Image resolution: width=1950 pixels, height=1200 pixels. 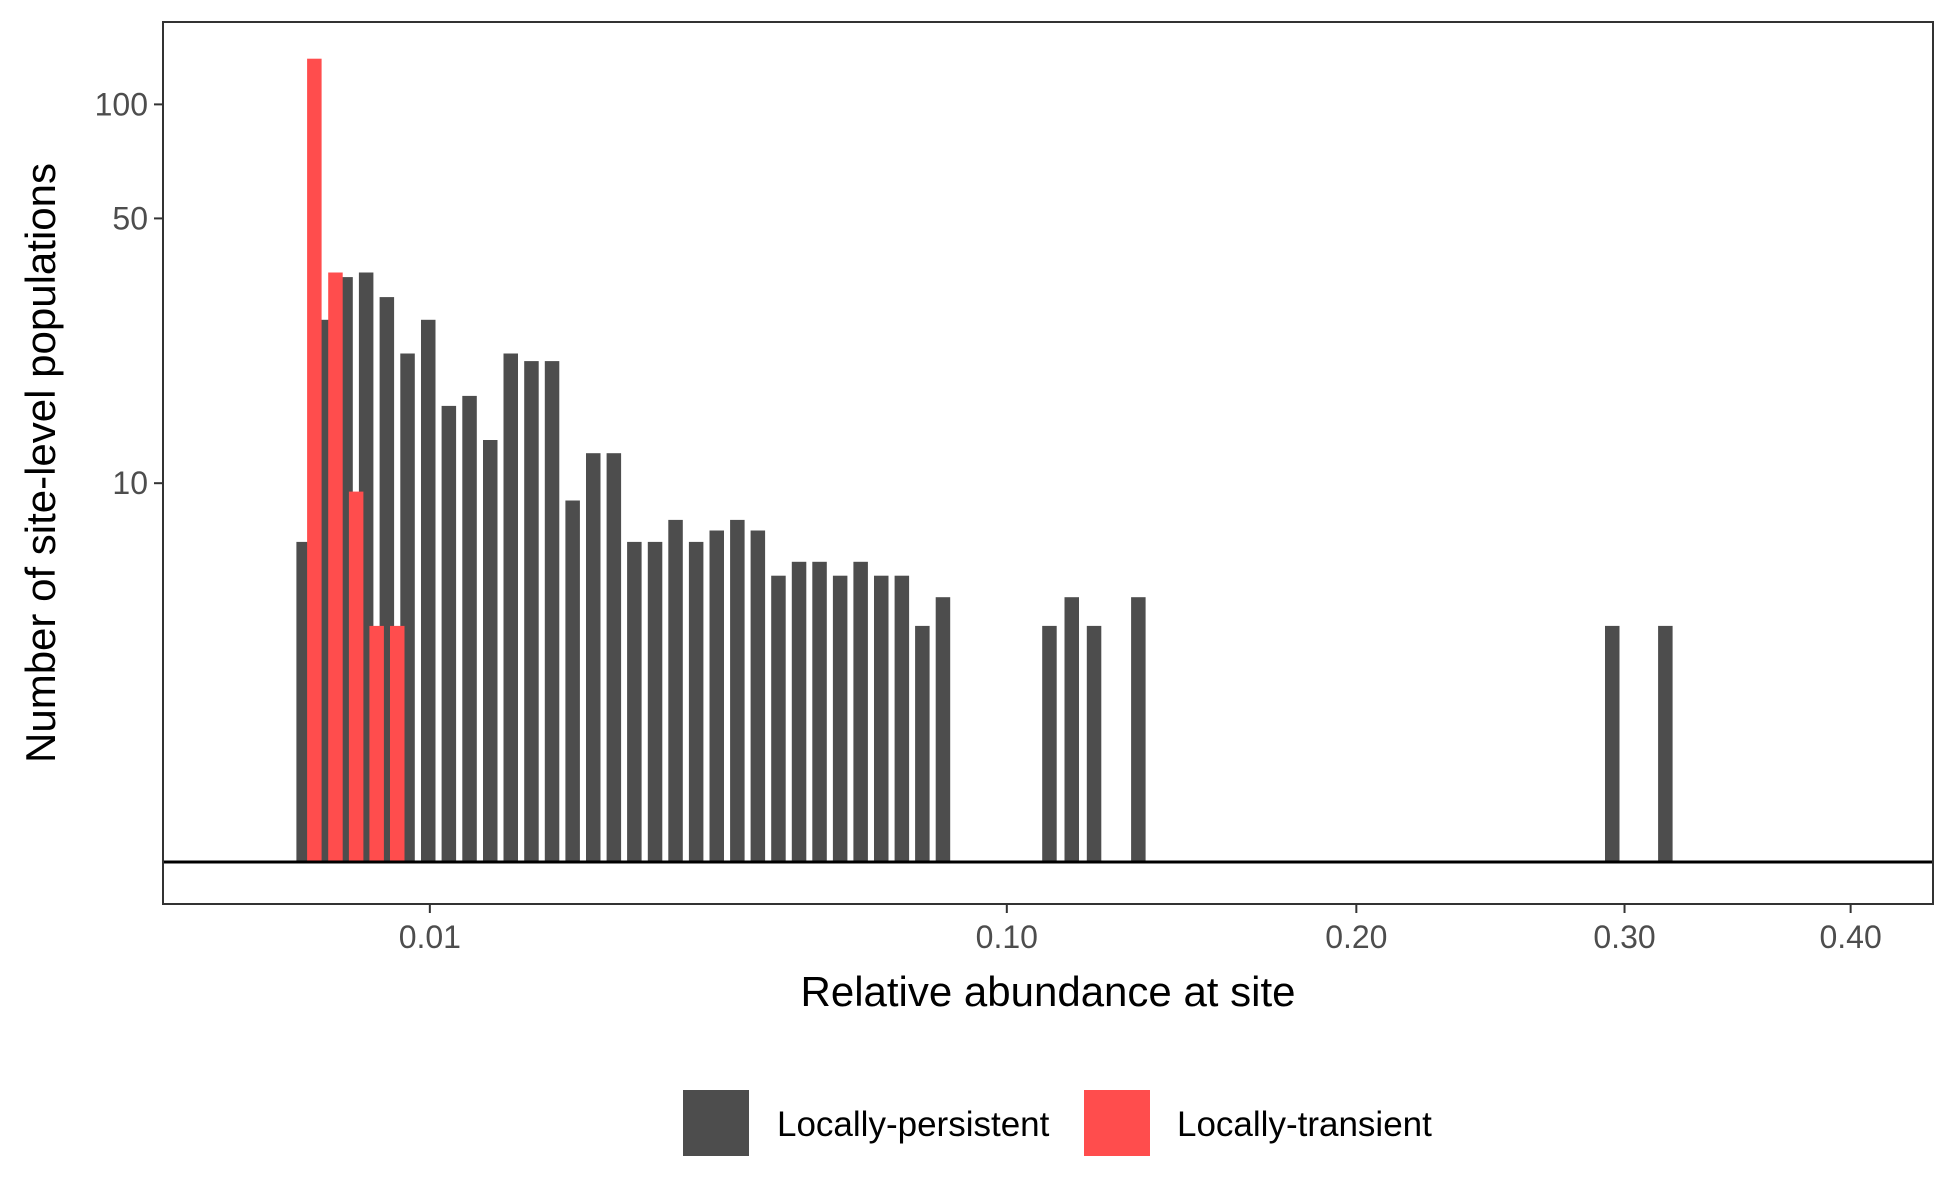 I want to click on x-axis-title: Relative abundance at site, so click(x=1048, y=991).